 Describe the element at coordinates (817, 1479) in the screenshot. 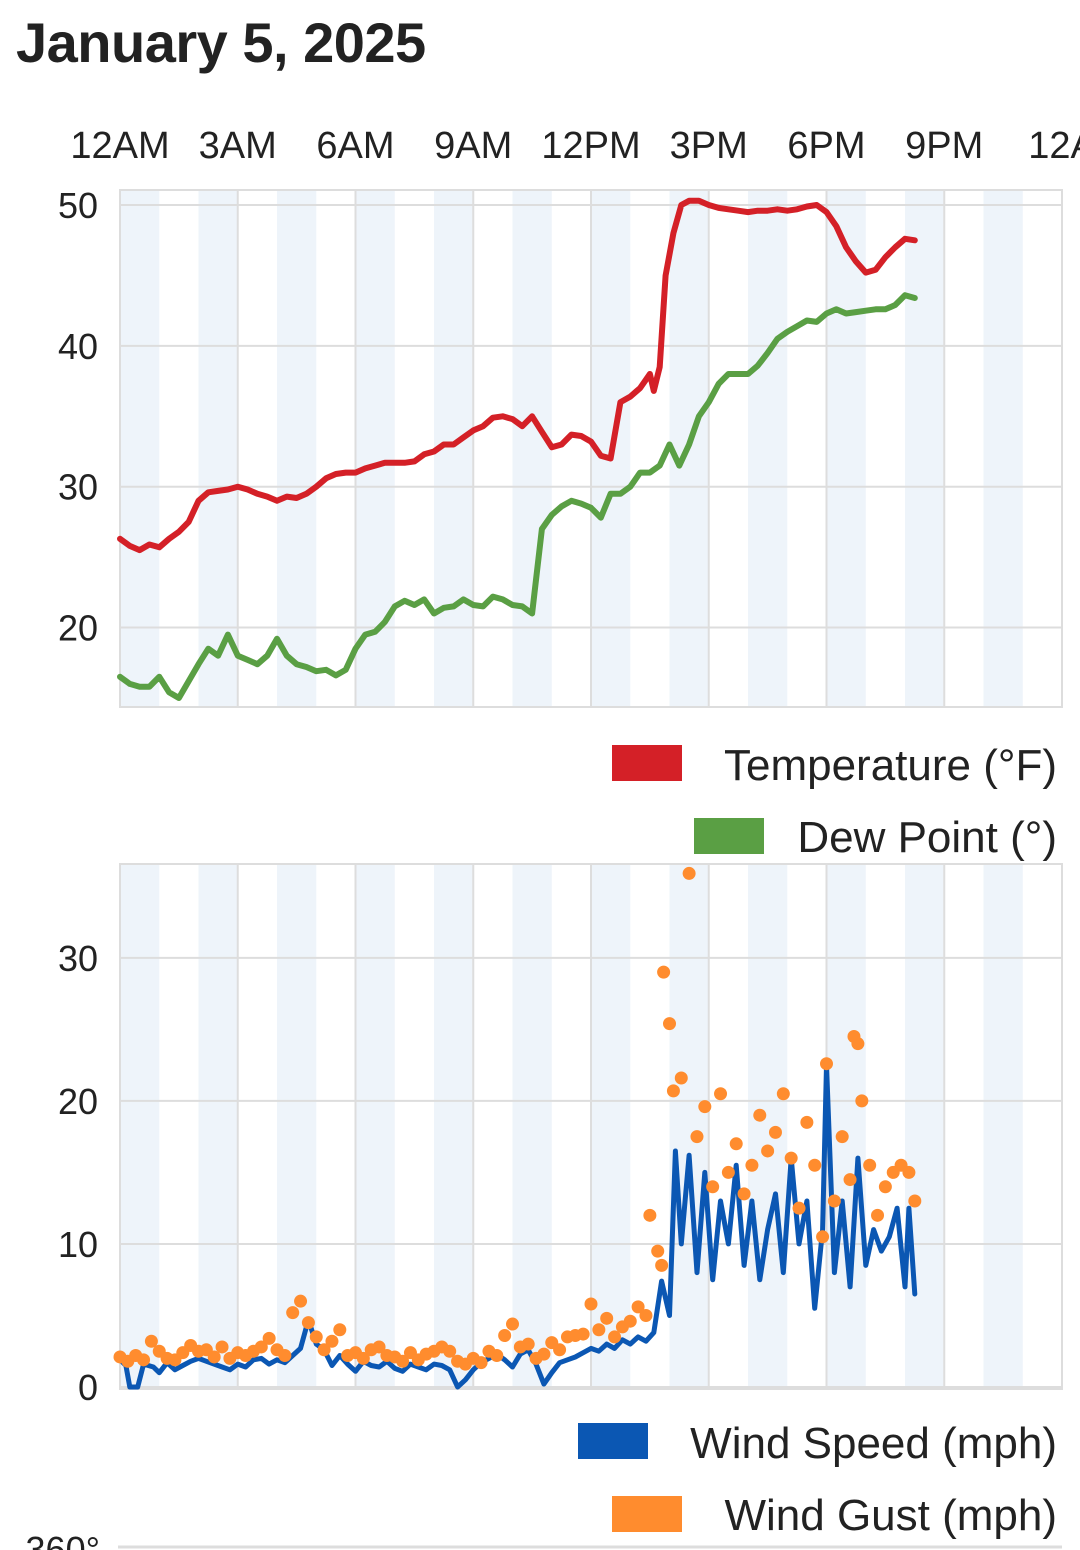

I see `wind-chart-legend: Wind Speed (mph) Wind Gust (mph)` at that location.